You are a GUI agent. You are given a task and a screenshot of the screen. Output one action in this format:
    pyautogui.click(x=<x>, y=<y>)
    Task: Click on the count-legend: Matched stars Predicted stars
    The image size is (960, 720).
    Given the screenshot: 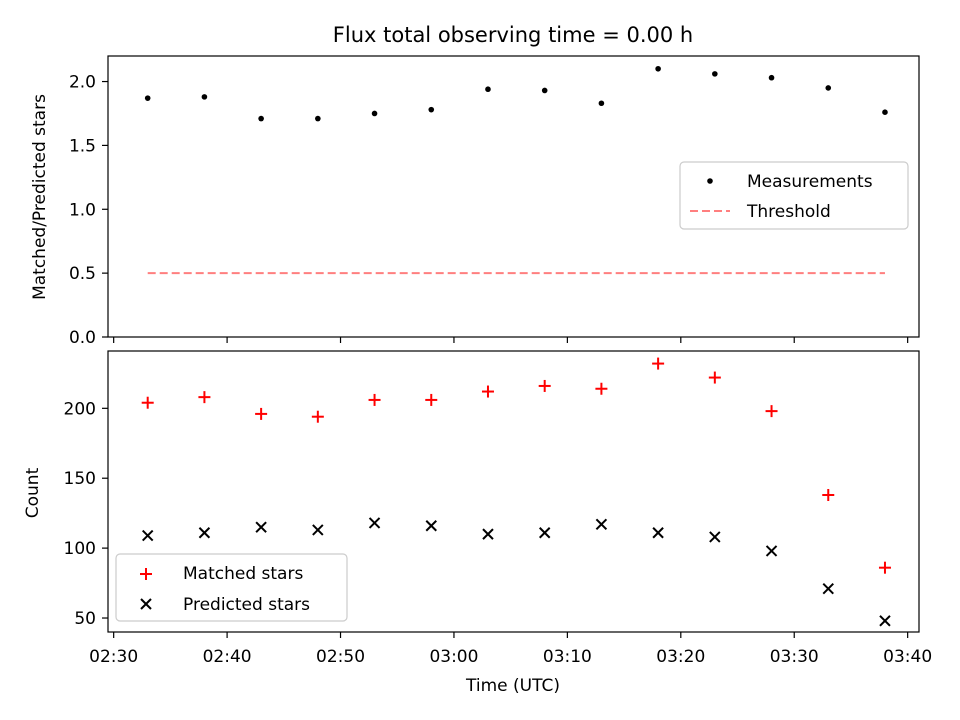 What is the action you would take?
    pyautogui.click(x=231, y=587)
    